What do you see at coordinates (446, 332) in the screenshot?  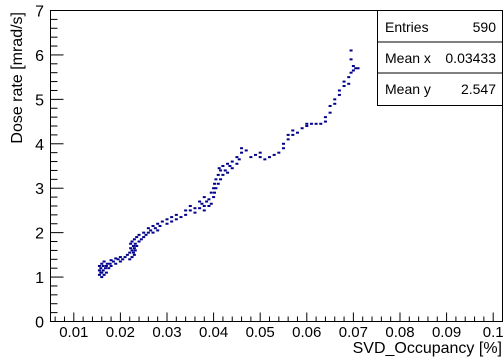 I see `x-tick-label: 0.09` at bounding box center [446, 332].